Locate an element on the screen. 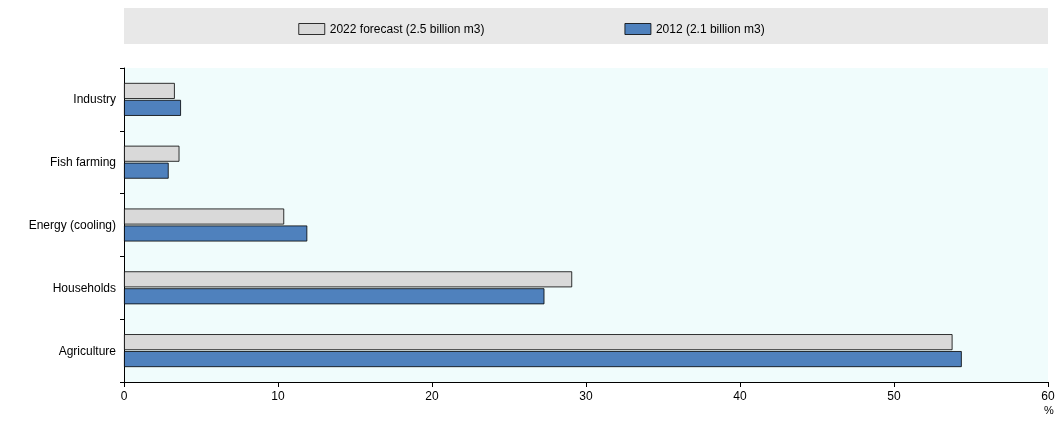  x-tick-label: 30 is located at coordinates (586, 396).